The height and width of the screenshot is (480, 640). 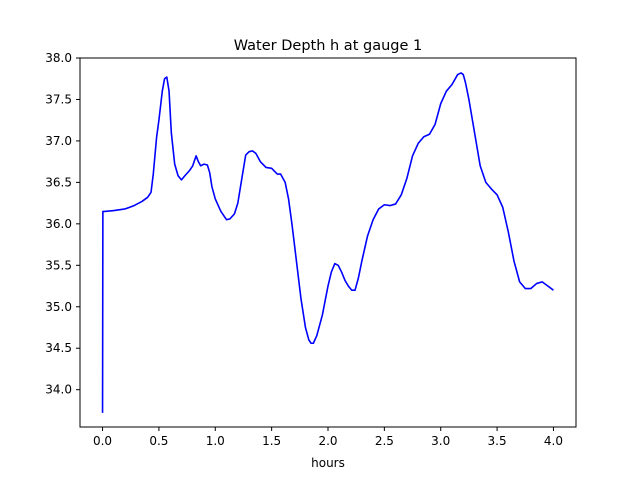 I want to click on y-tick-label: 38.0, so click(x=58, y=58).